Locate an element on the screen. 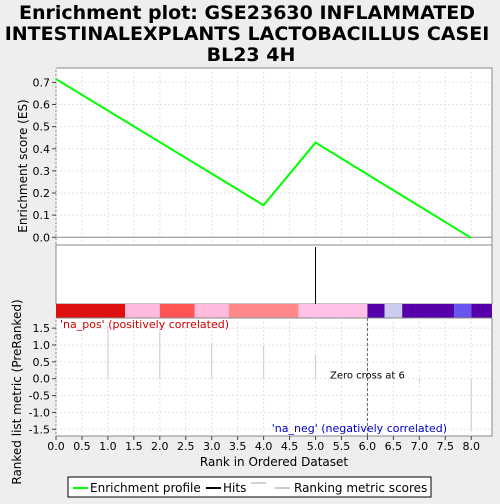 The image size is (500, 504). es-y-tick-label: 0.2 is located at coordinates (42, 193).